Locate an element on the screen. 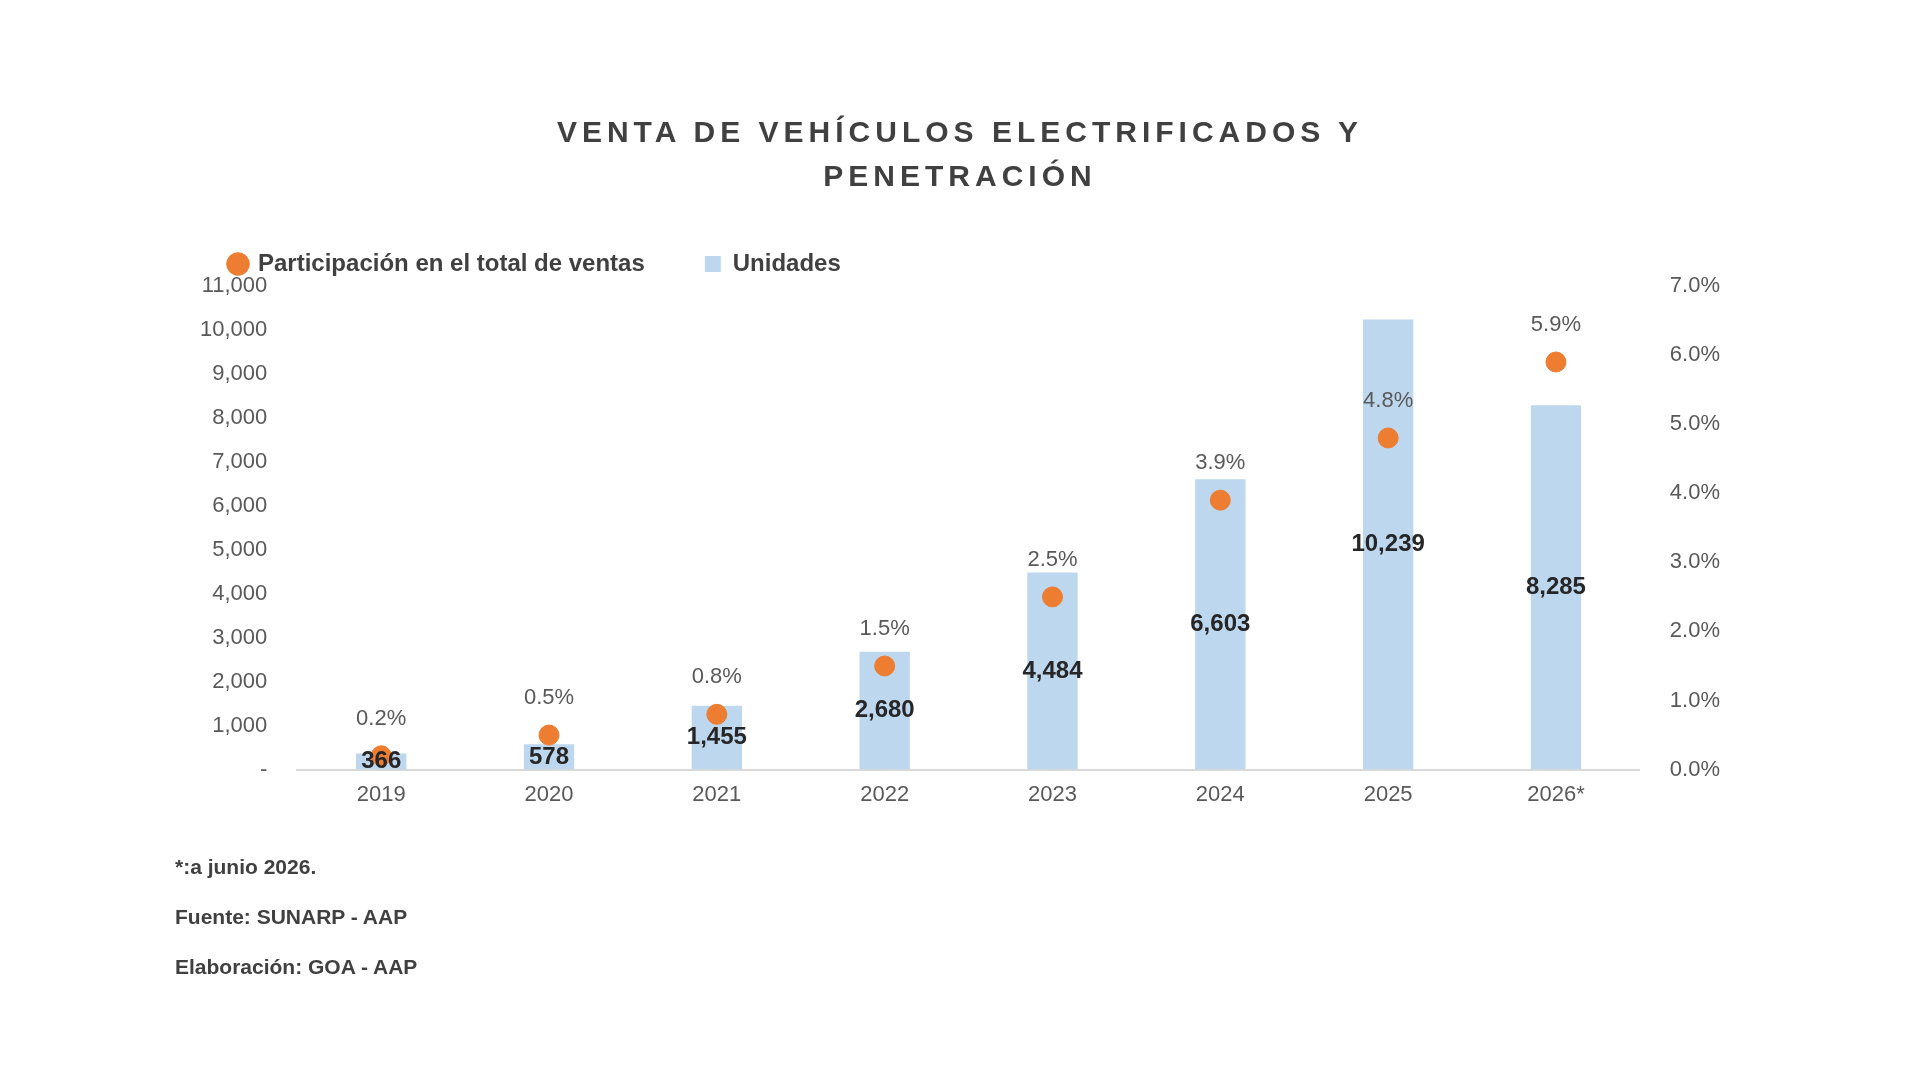  x-tick-label: 2025 is located at coordinates (1388, 793).